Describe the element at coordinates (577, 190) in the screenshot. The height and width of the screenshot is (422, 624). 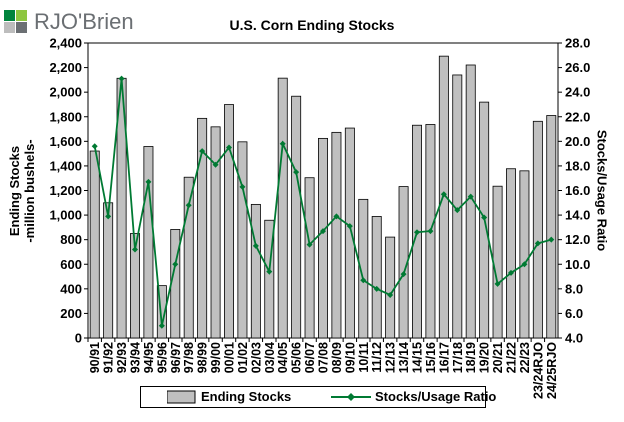
I see `right-tick-label: 16.0` at that location.